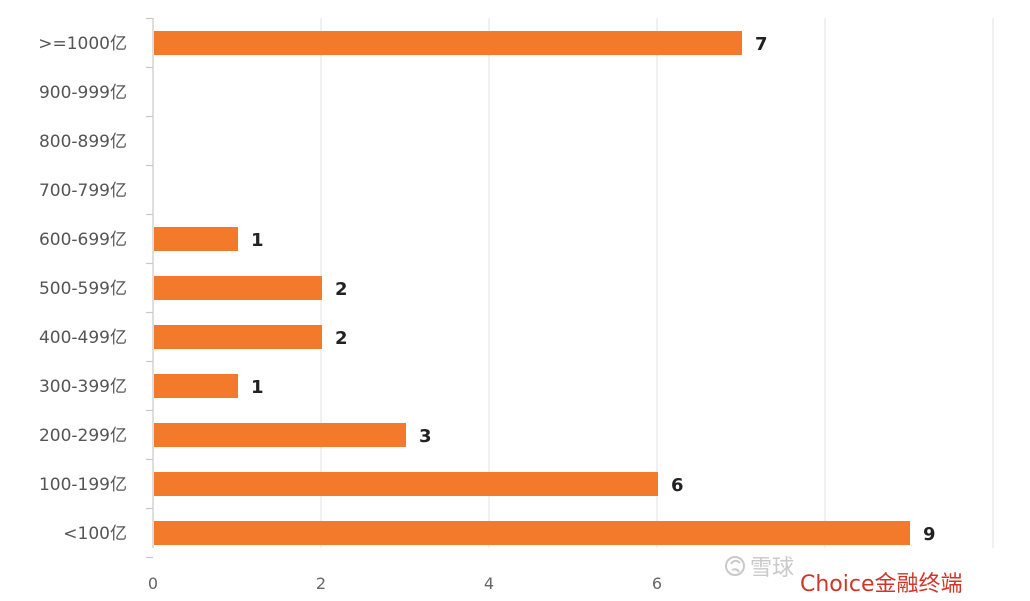  I want to click on watermark: 雪球 Choice金融终端, so click(844, 576).